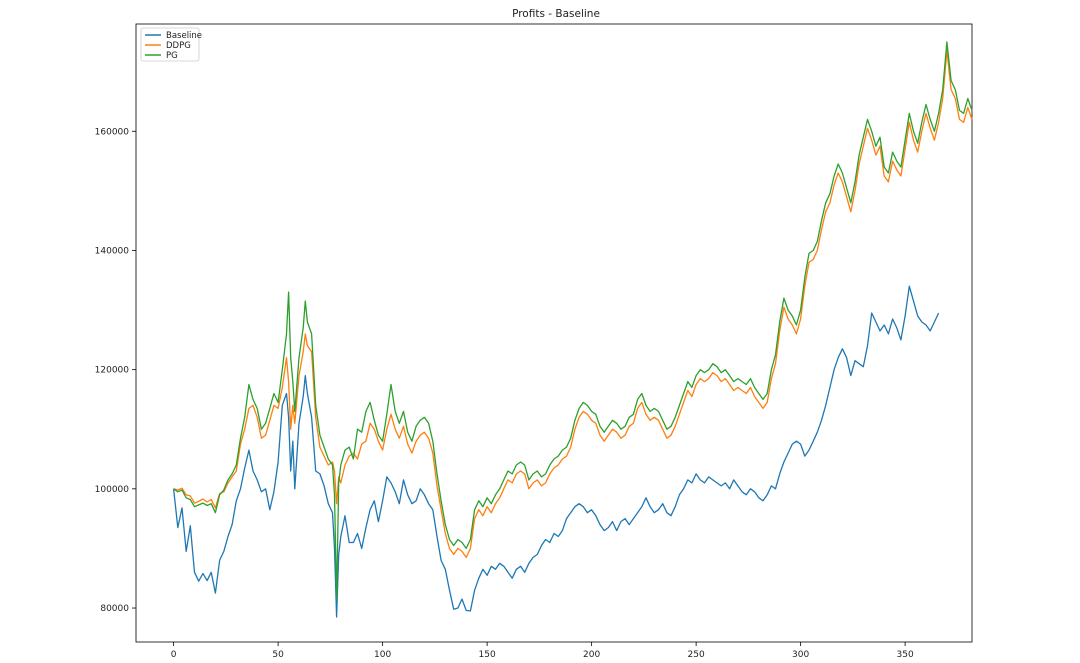 This screenshot has width=1080, height=663. Describe the element at coordinates (174, 655) in the screenshot. I see `x-tick-label: 0` at that location.